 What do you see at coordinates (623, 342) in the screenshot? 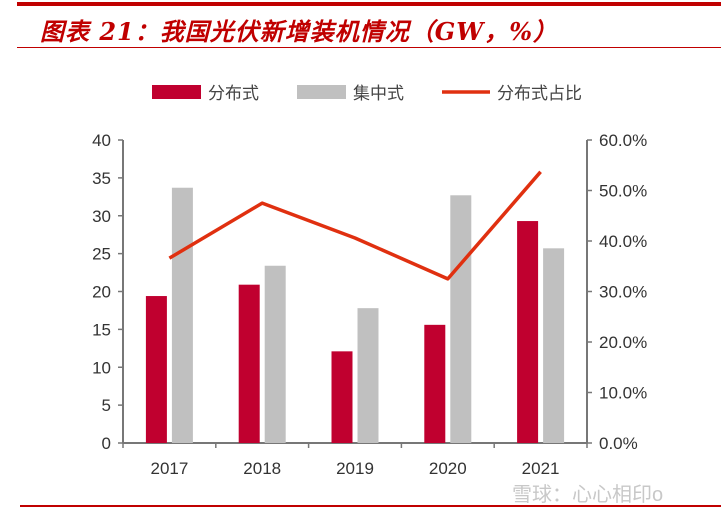
I see `y2-tick-label: 20.0%` at bounding box center [623, 342].